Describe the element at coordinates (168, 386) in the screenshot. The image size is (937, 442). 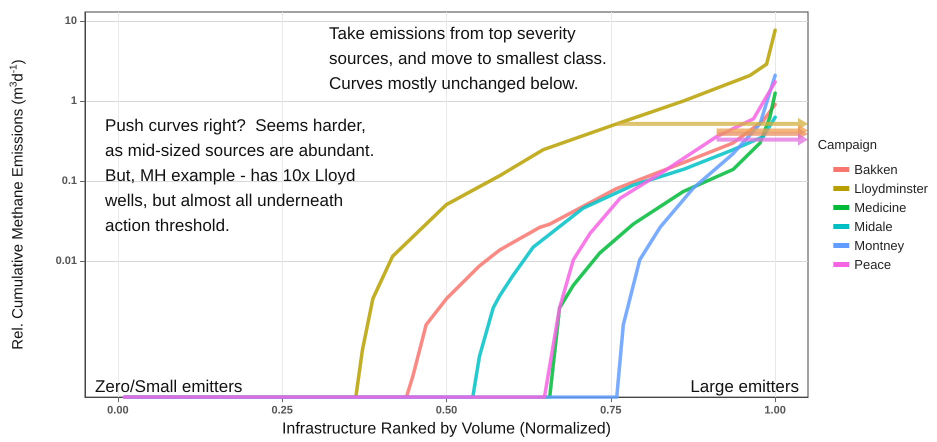
I see `annotation: Zero/Small emitters` at that location.